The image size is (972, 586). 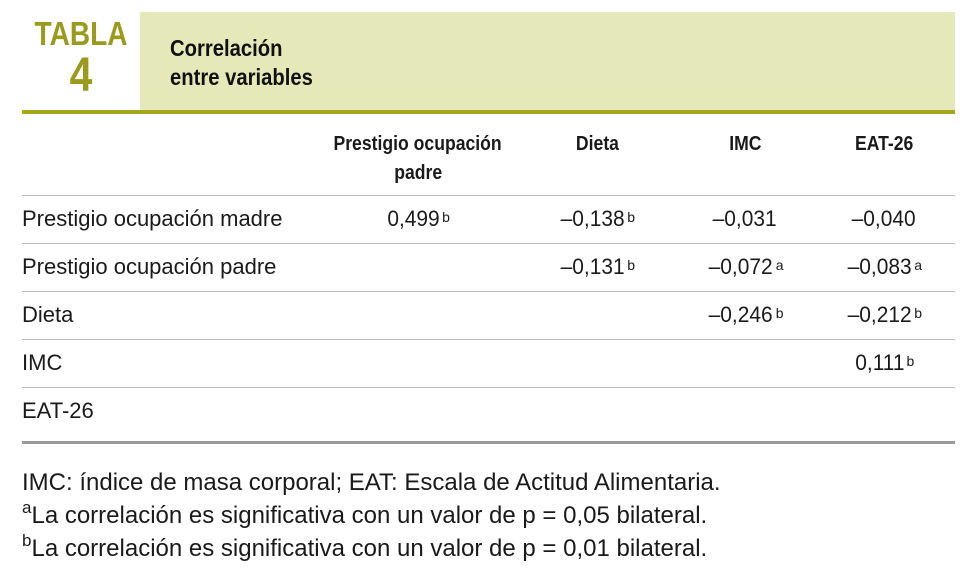 What do you see at coordinates (597, 157) in the screenshot?
I see `column-header-dieta: Dieta` at bounding box center [597, 157].